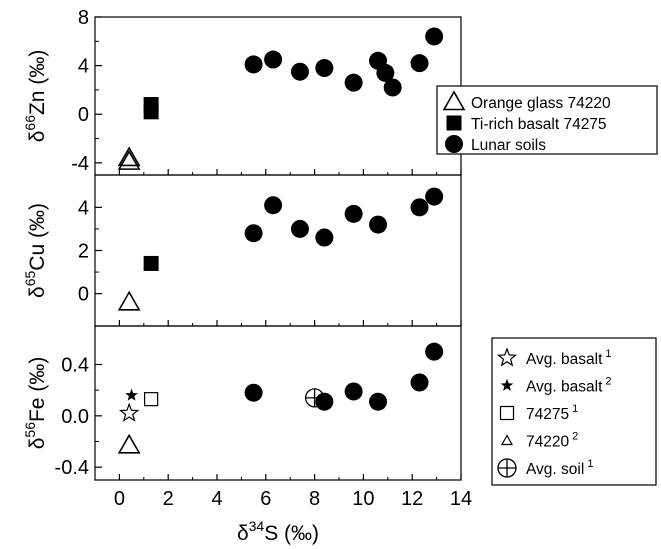 This screenshot has width=661, height=549. I want to click on legend-label: Avg. soil 1, so click(559, 468).